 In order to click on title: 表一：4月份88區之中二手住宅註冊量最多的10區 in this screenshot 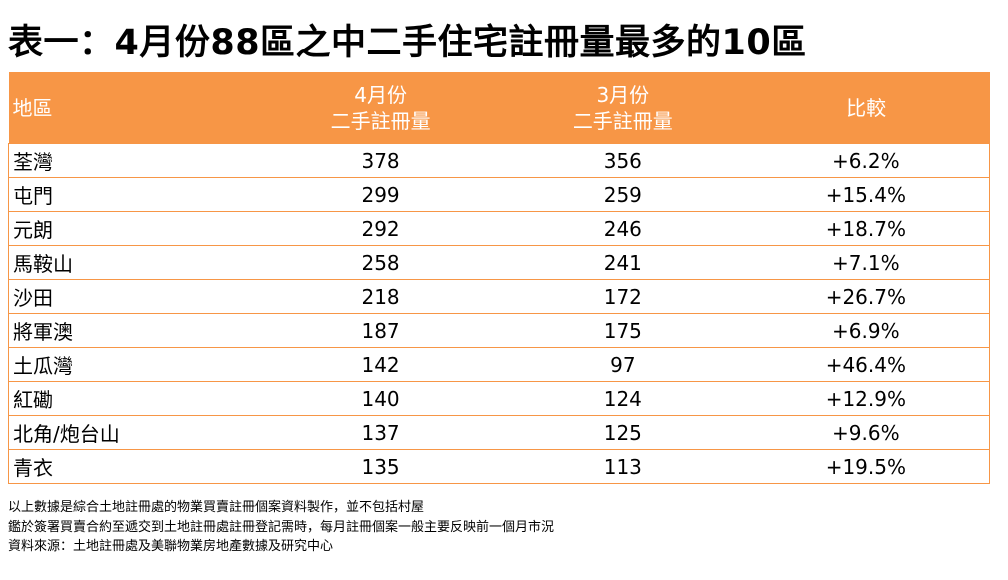, I will do `click(407, 43)`.